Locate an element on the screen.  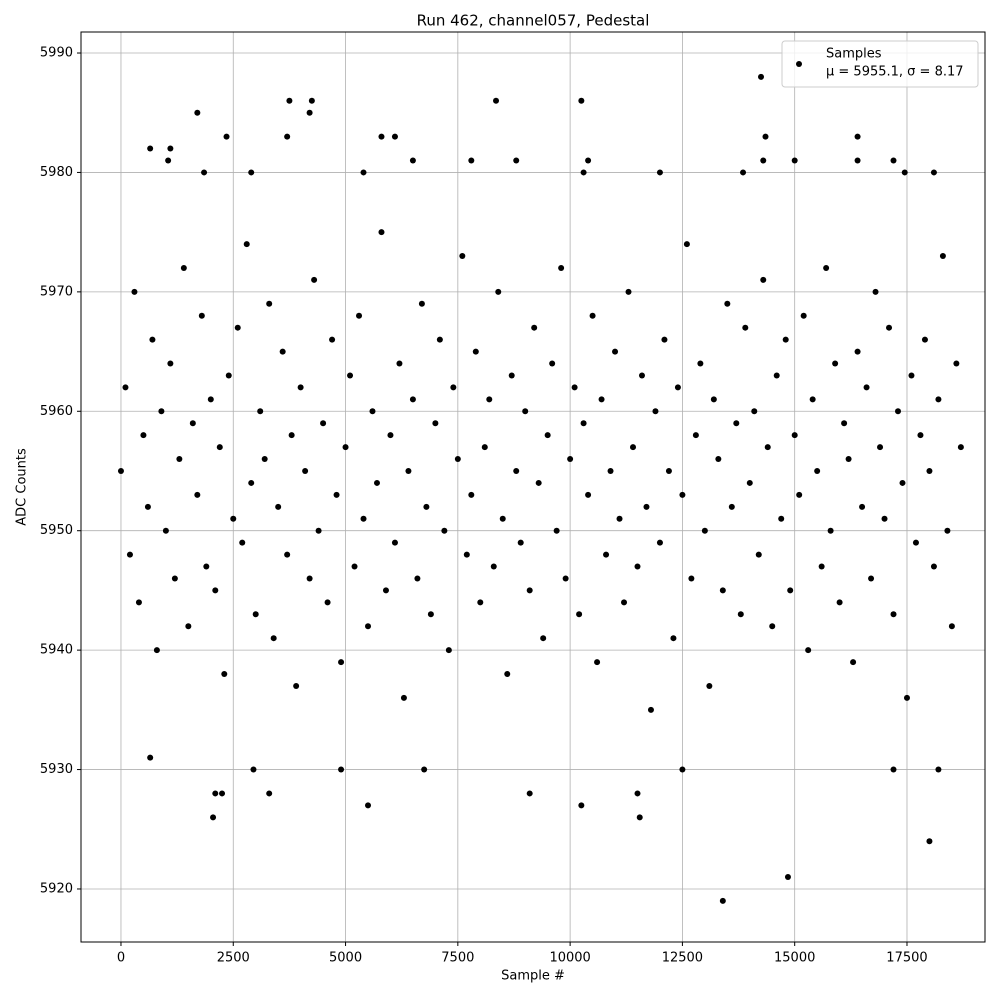
y-axis-label: ADC Counts is located at coordinates (22, 487).